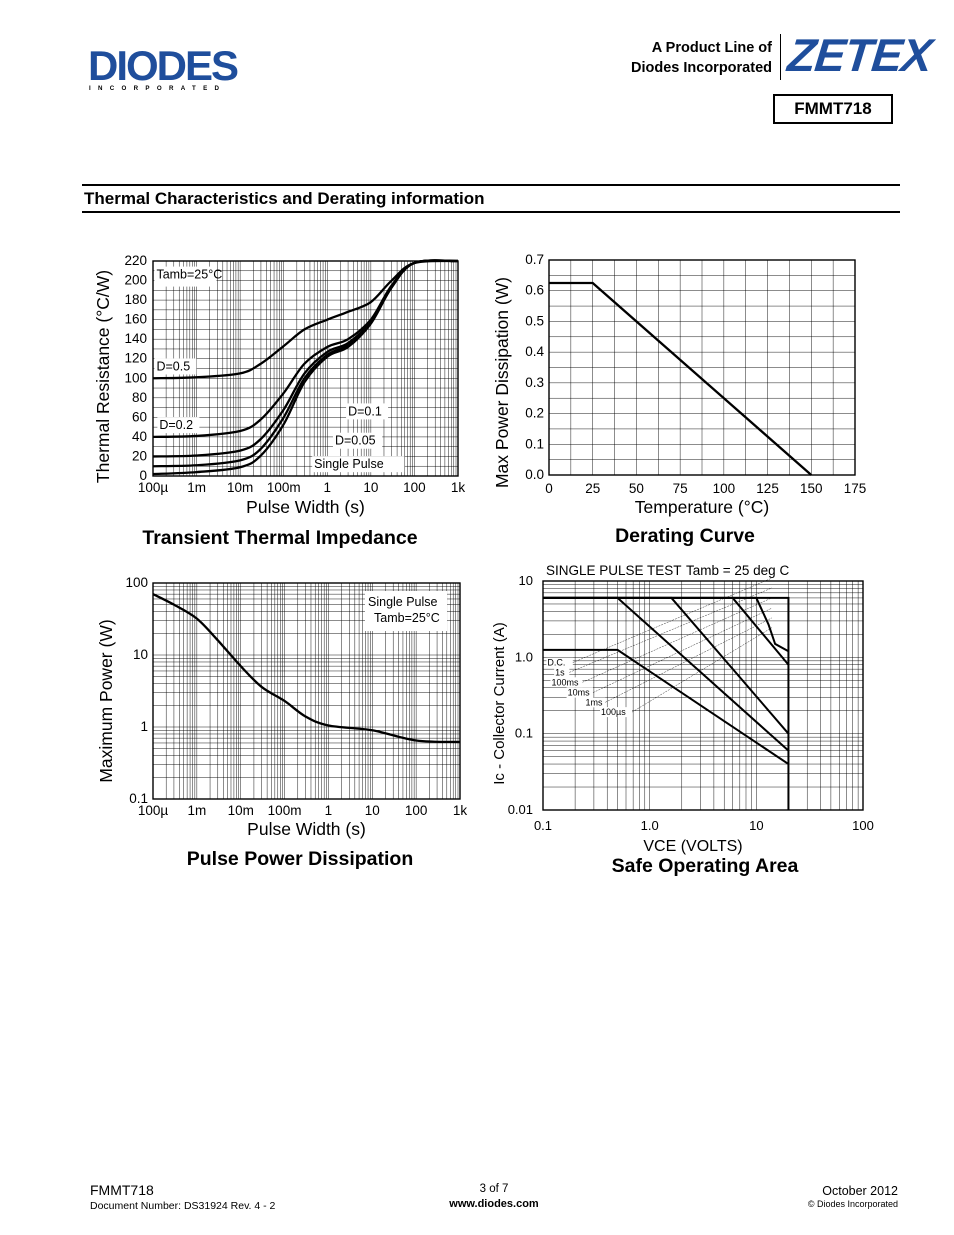 This screenshot has width=954, height=1235. I want to click on x-tick-label: 1m, so click(196, 810).